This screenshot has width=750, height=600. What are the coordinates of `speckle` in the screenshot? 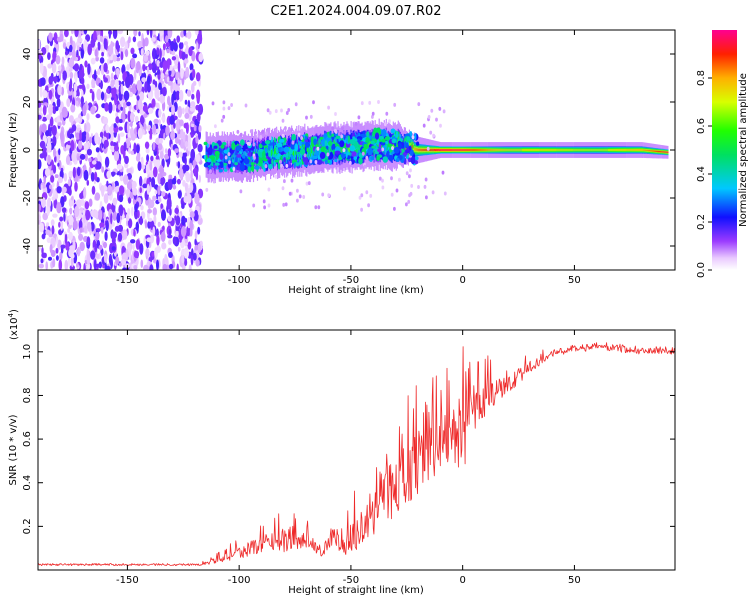 It's located at (342, 128).